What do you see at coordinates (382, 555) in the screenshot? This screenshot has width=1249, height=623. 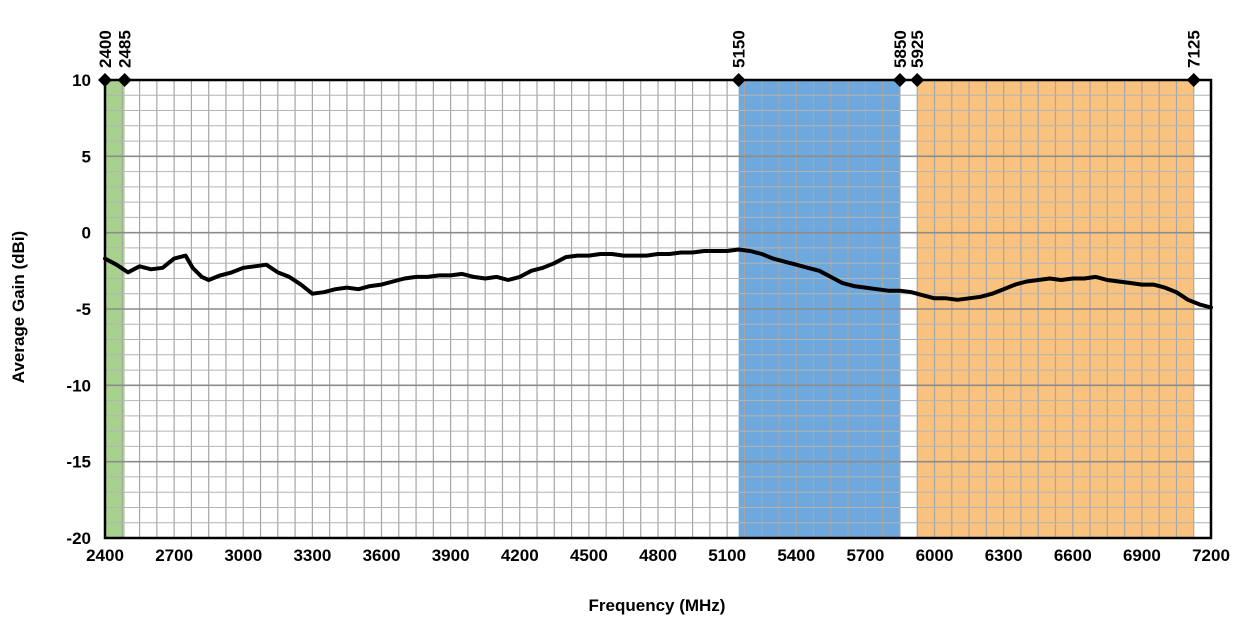 I see `x-tick-label: 3600` at bounding box center [382, 555].